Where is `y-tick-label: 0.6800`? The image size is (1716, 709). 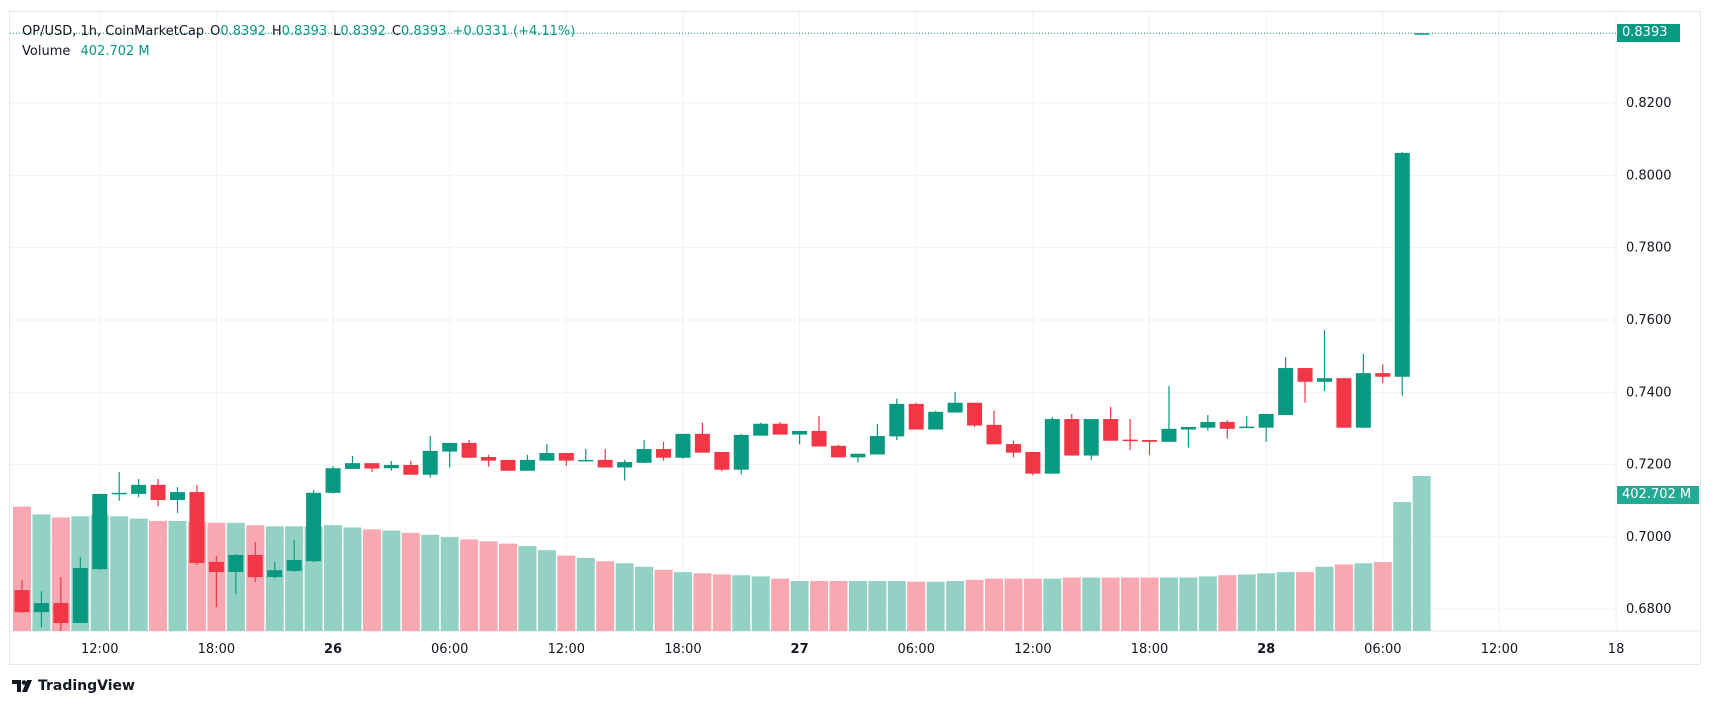
y-tick-label: 0.6800 is located at coordinates (1649, 609).